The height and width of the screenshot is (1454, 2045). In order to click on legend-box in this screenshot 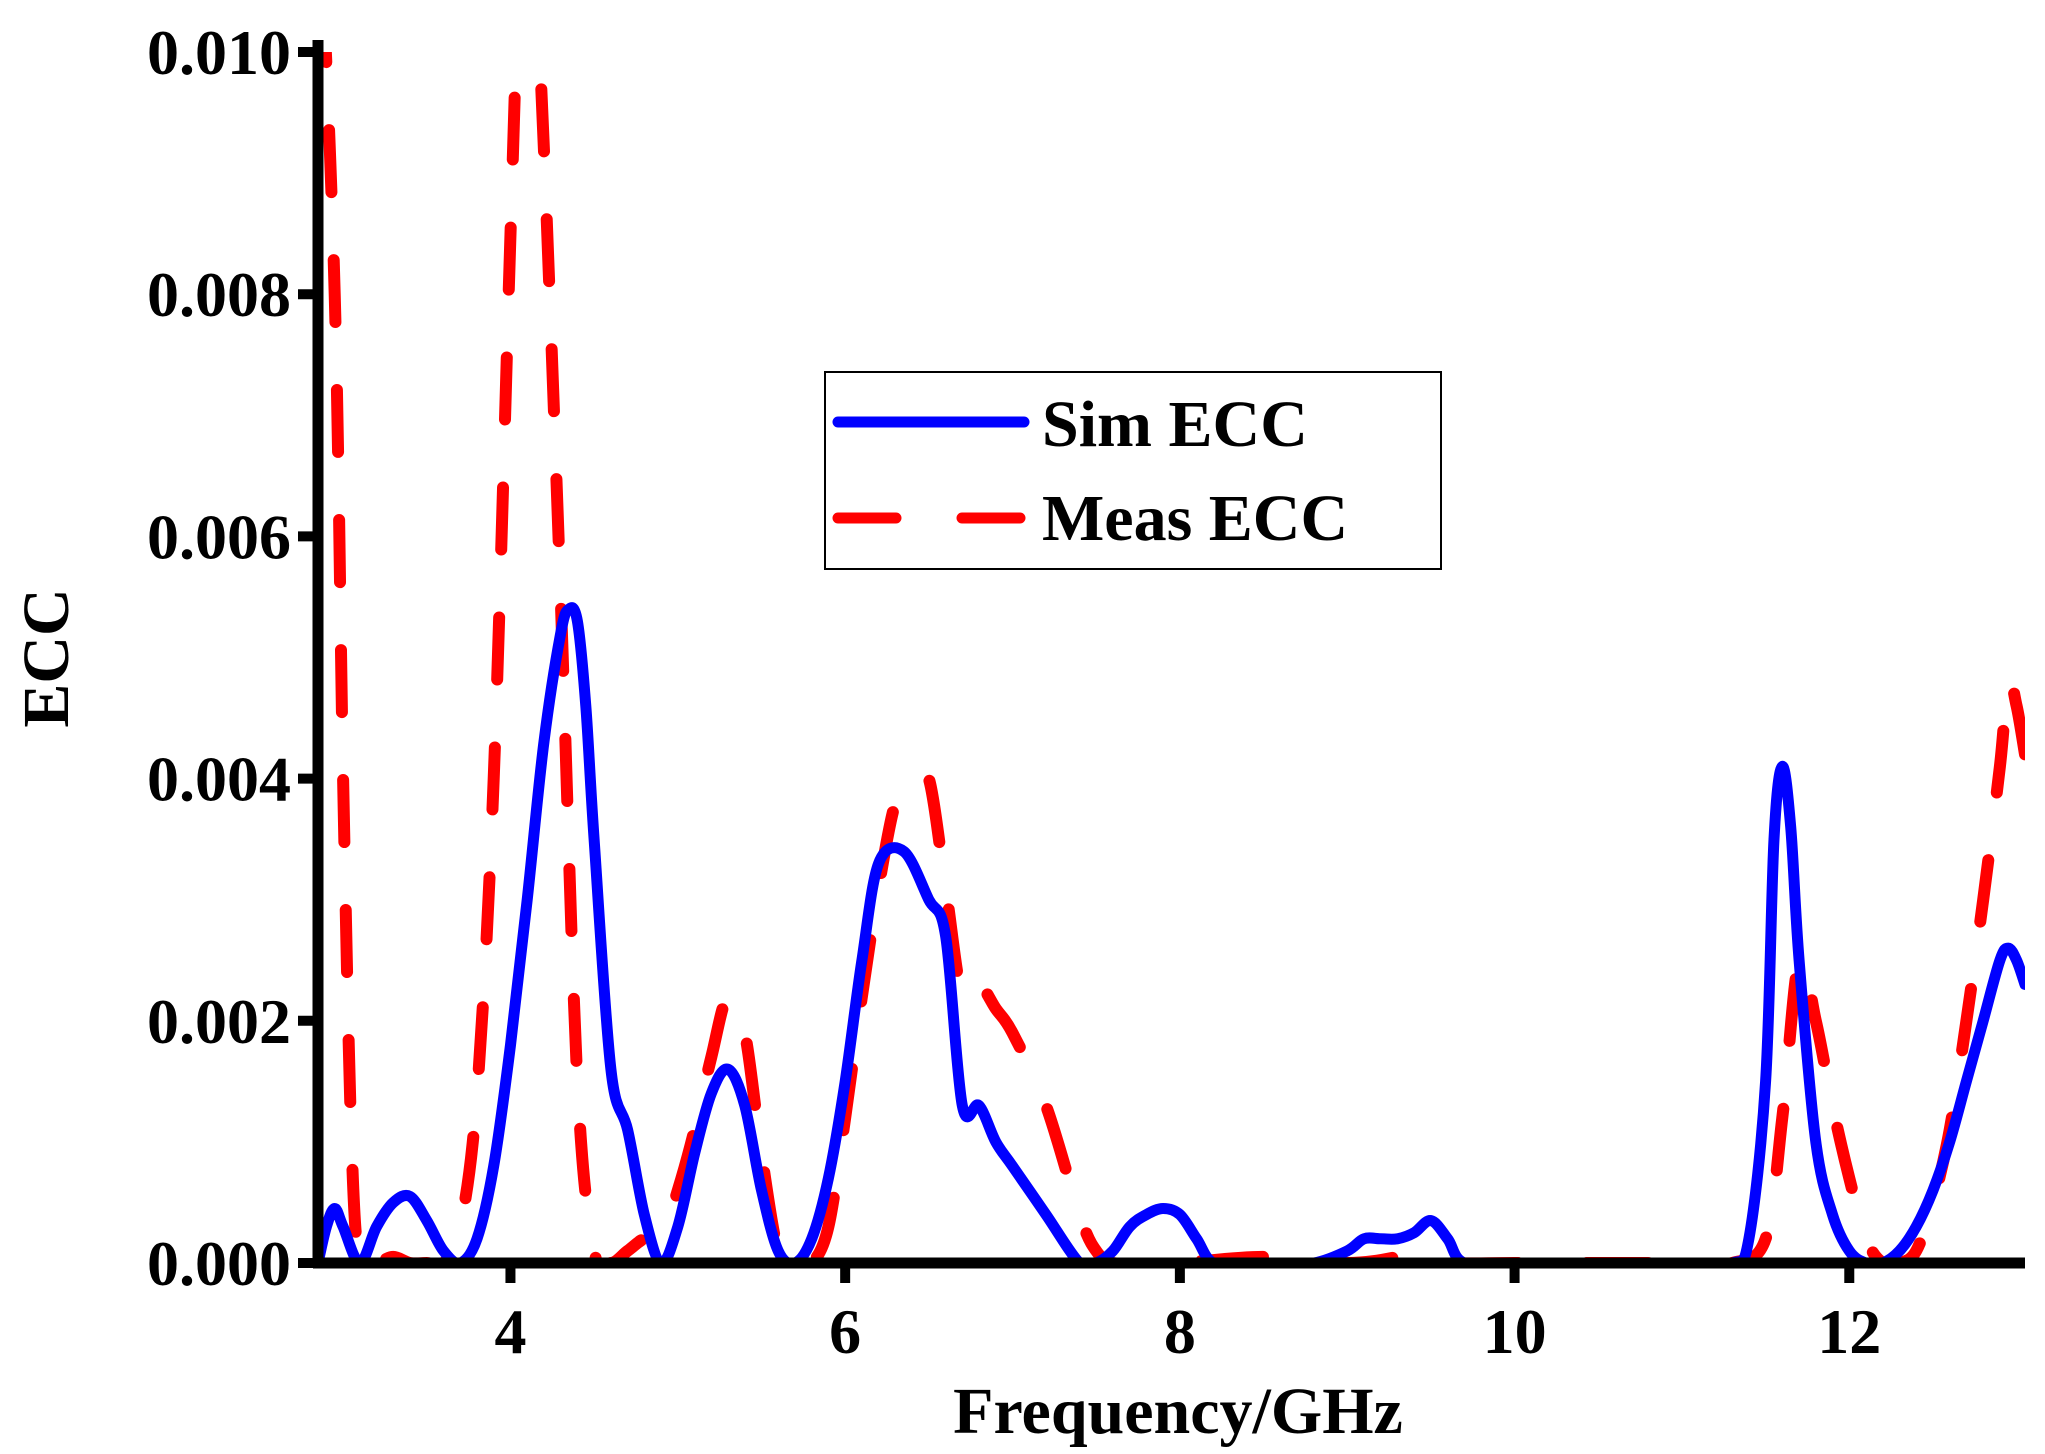, I will do `click(1133, 470)`.